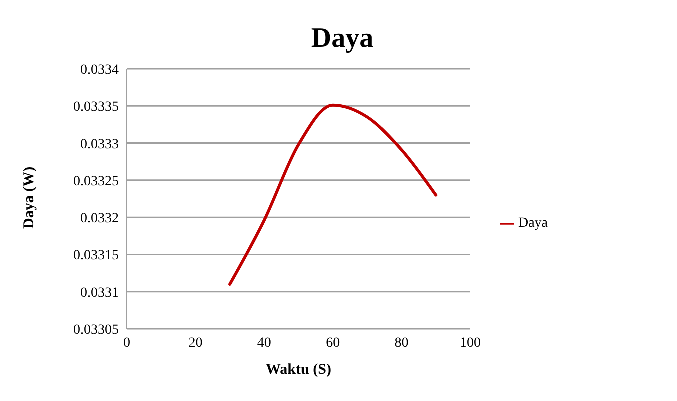 This screenshot has height=401, width=677. I want to click on x-tick-label: 40, so click(264, 343).